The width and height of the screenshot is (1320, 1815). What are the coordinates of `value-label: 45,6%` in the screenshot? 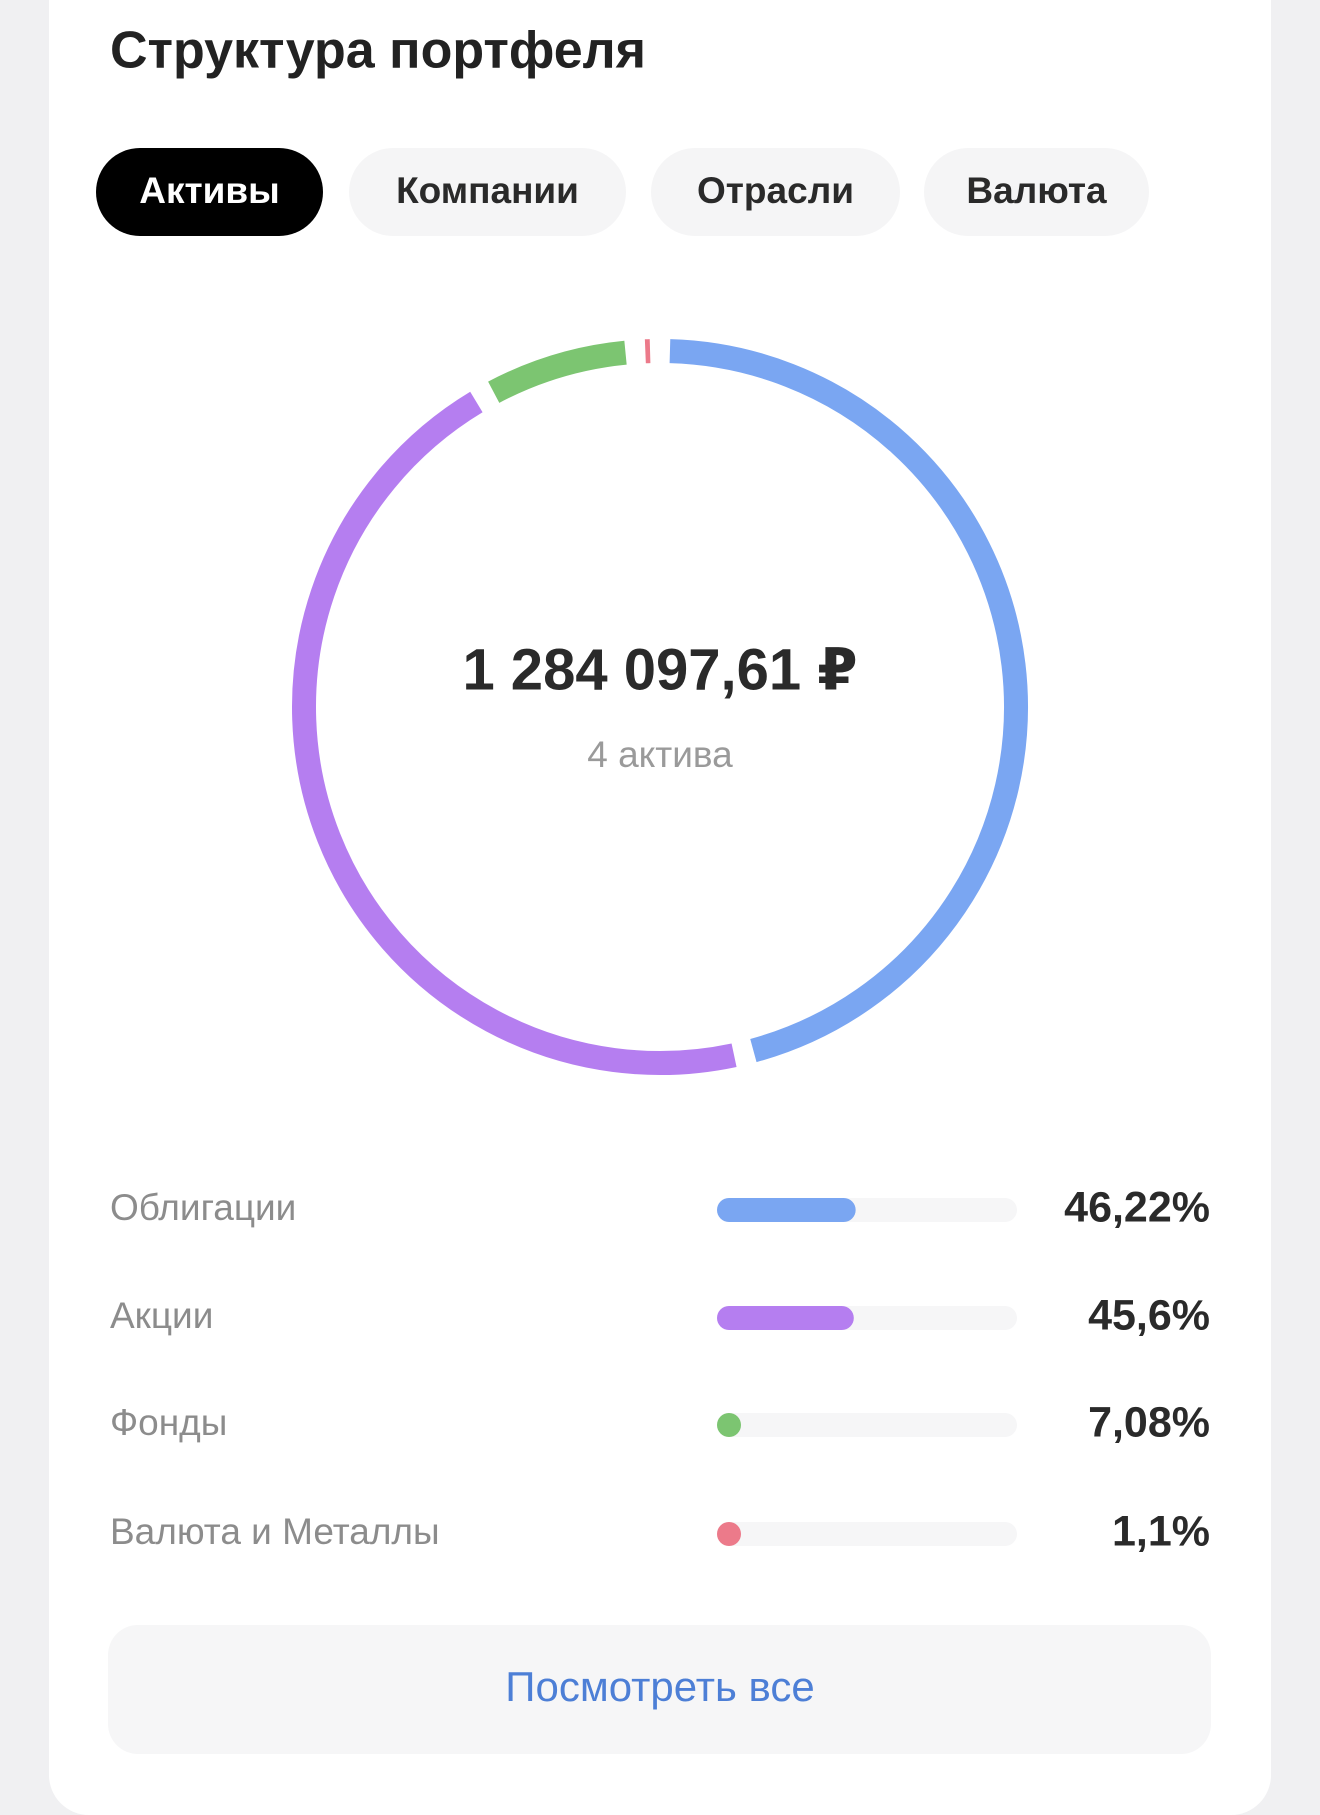 It's located at (1149, 1315).